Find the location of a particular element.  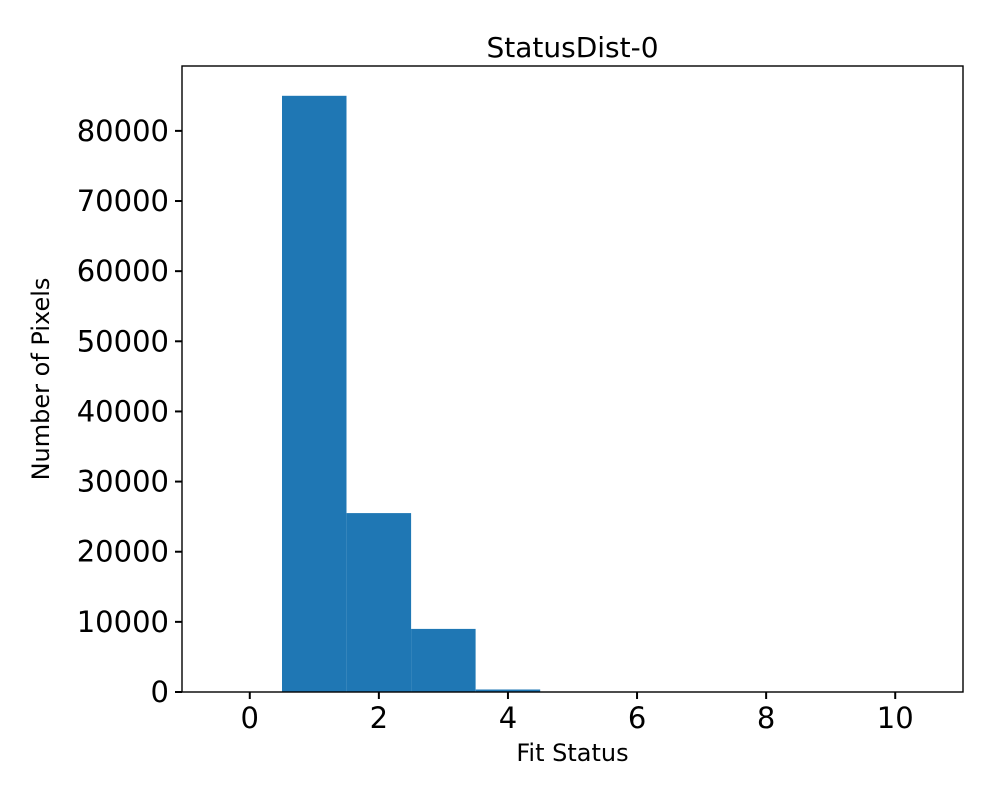

y-tick-label: 0 is located at coordinates (160, 692).